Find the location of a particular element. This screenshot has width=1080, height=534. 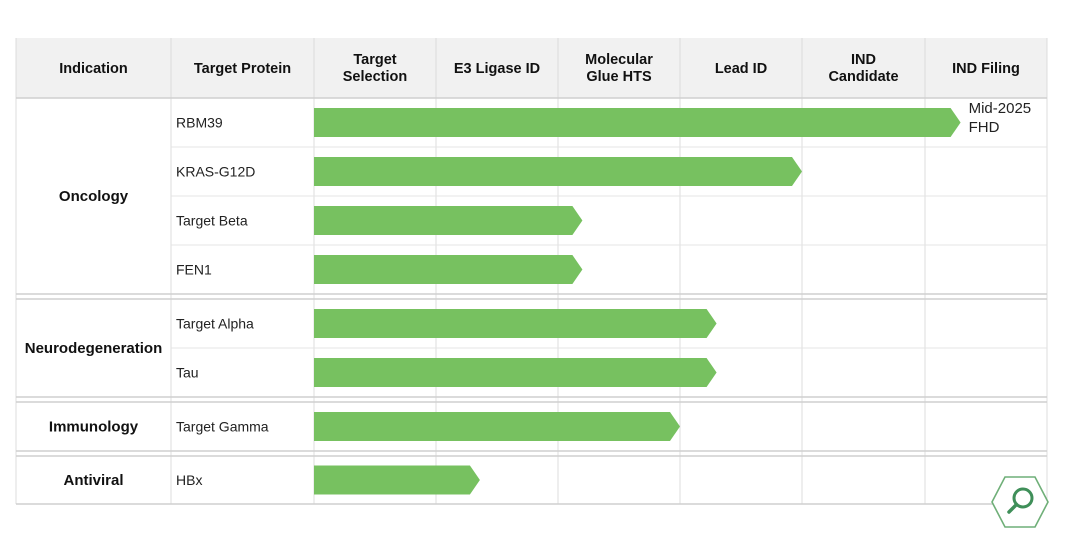

column-header-target-protein: Target Protein is located at coordinates (242, 69).